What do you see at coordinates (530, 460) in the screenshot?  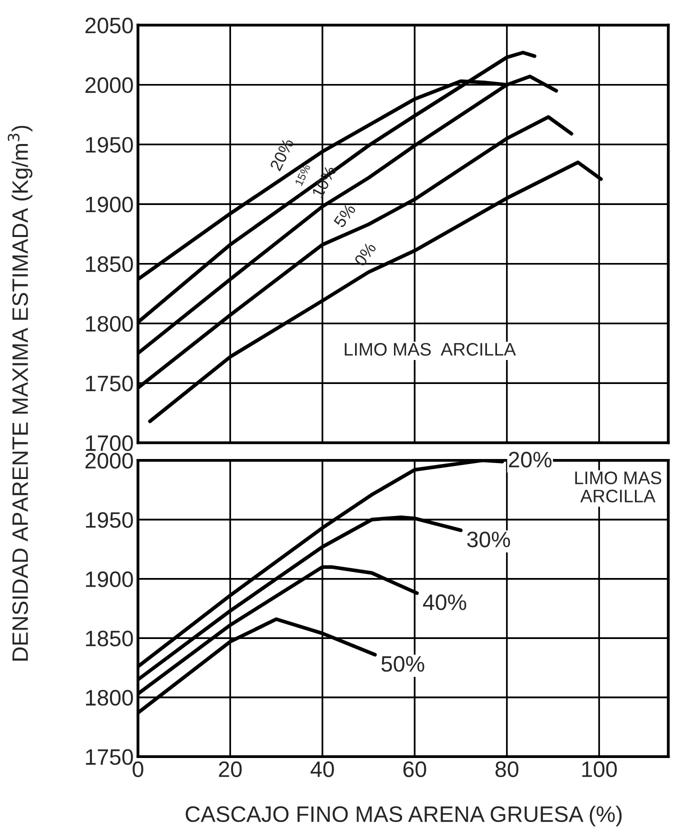 I see `series-label: 20%` at bounding box center [530, 460].